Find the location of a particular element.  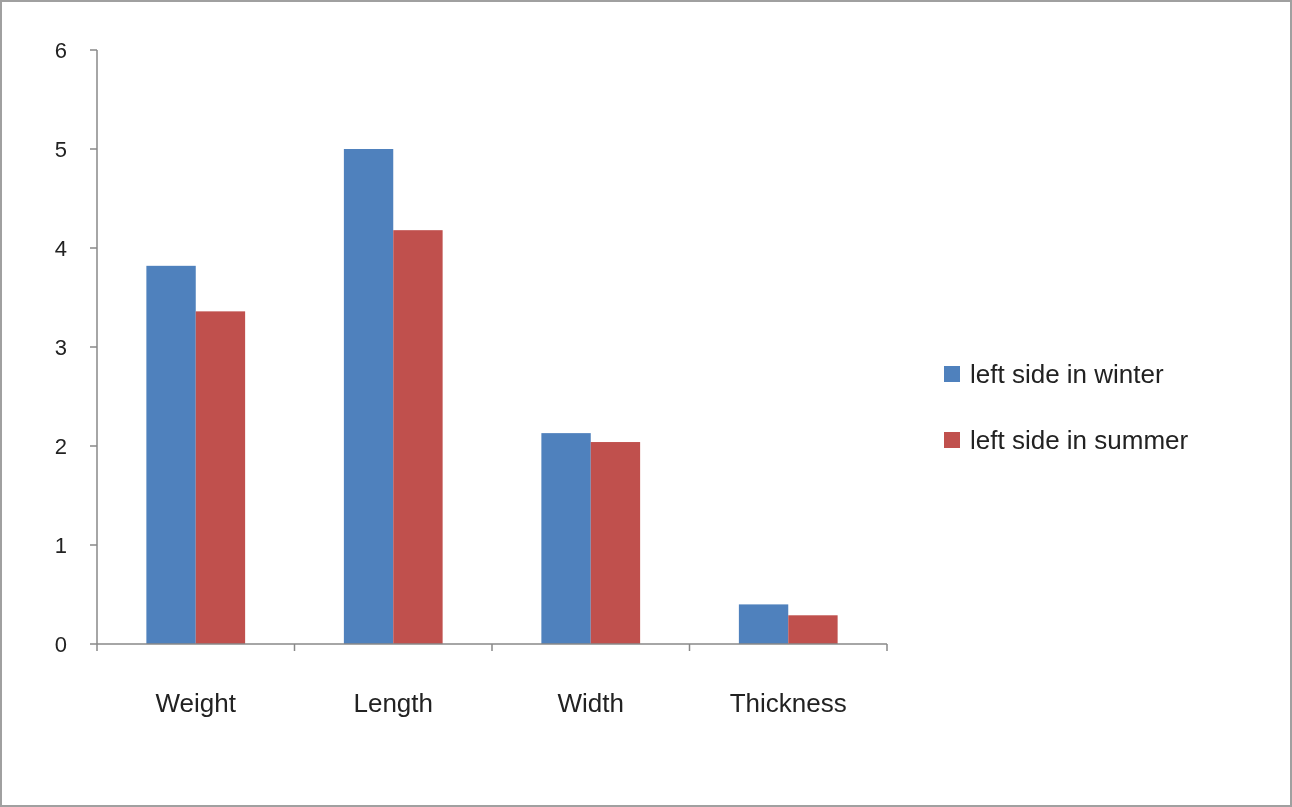

y-tick-label: 3 is located at coordinates (60, 347).